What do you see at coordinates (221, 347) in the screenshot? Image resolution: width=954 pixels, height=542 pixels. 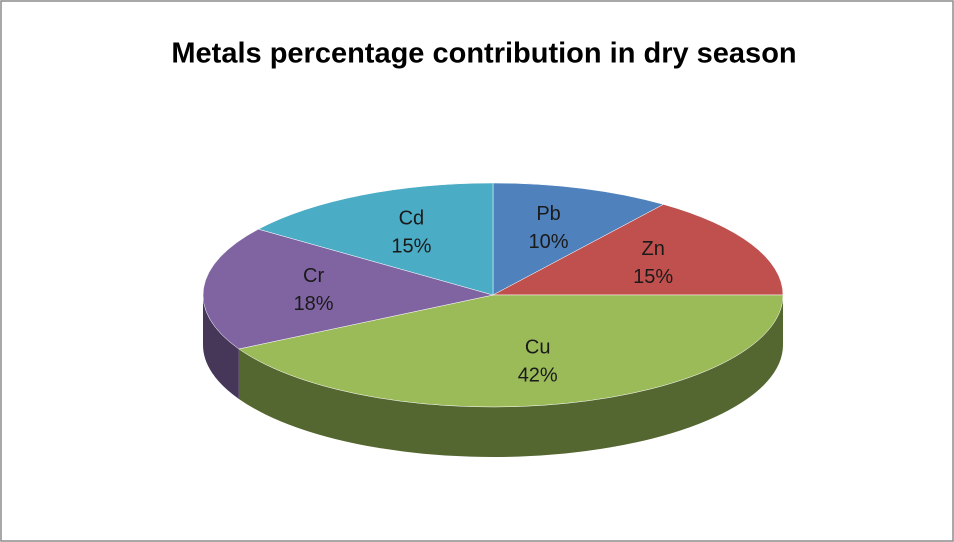 I see `slice-side` at bounding box center [221, 347].